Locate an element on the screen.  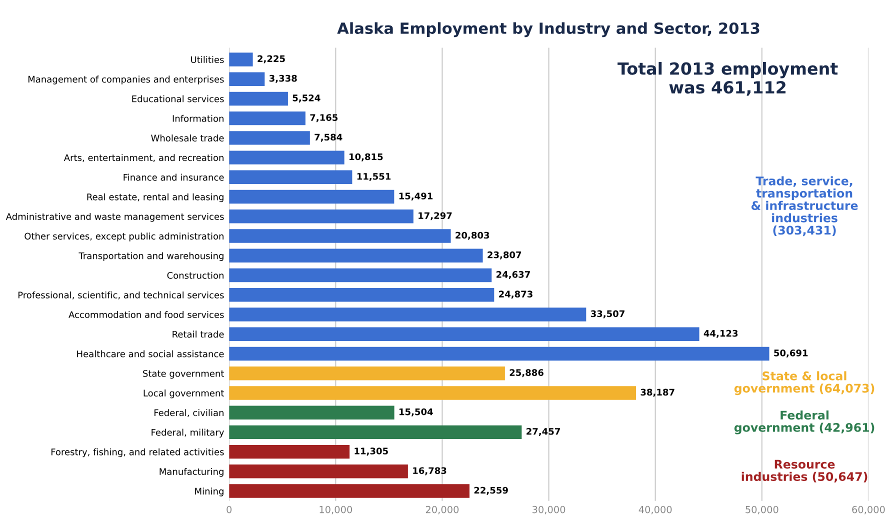
chart-title: Alaska Employment by Industry and Sector, 2013 is located at coordinates (548, 30).